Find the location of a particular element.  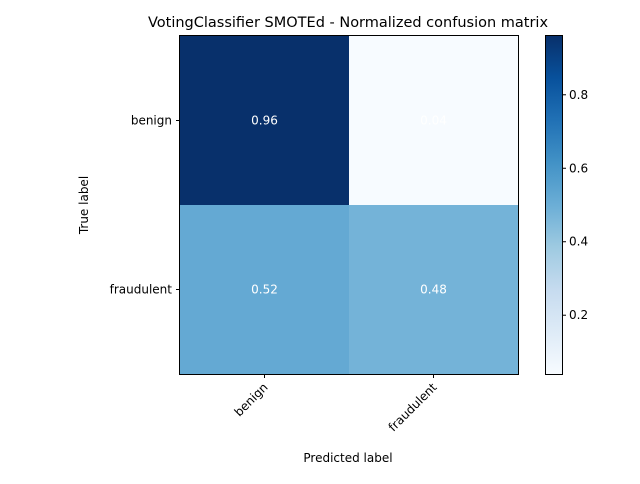

colorbar-tick-label: 0.4 is located at coordinates (578, 242).